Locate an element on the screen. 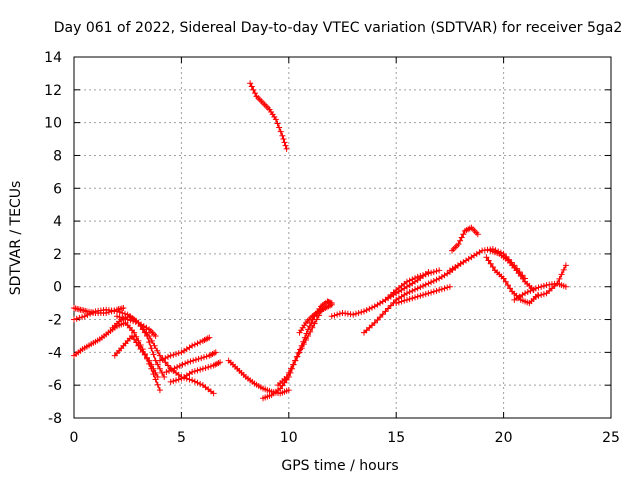 This screenshot has height=480, width=640. y-tick-label: 2 is located at coordinates (57, 255).